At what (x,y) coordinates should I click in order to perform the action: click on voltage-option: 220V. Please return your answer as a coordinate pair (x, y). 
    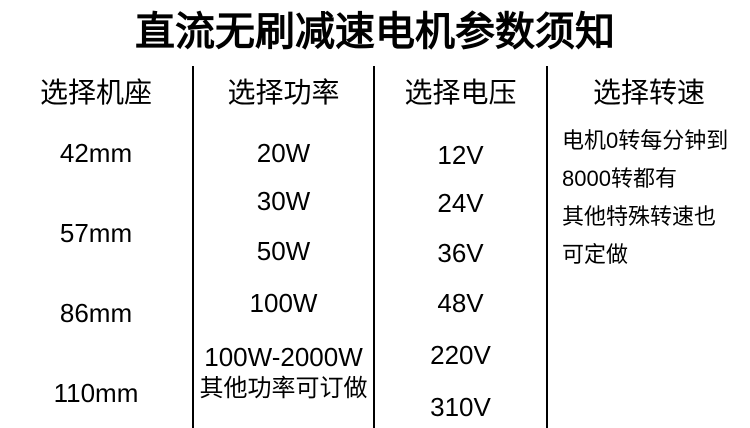
    Looking at the image, I should click on (460, 355).